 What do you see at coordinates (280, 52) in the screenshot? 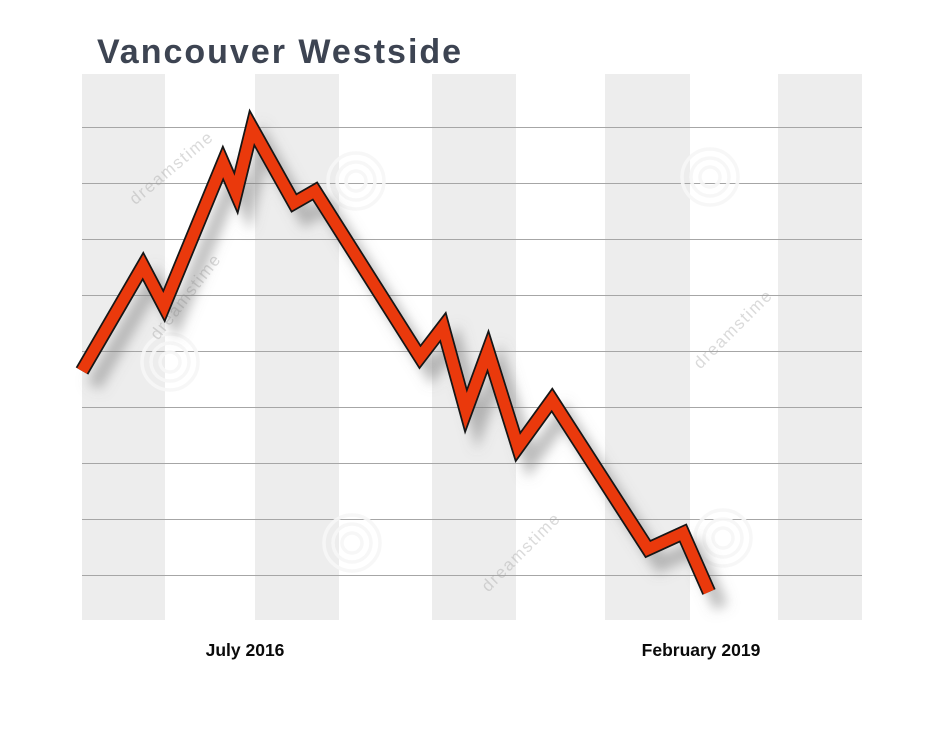
I see `page-title: Vancouver Westside` at bounding box center [280, 52].